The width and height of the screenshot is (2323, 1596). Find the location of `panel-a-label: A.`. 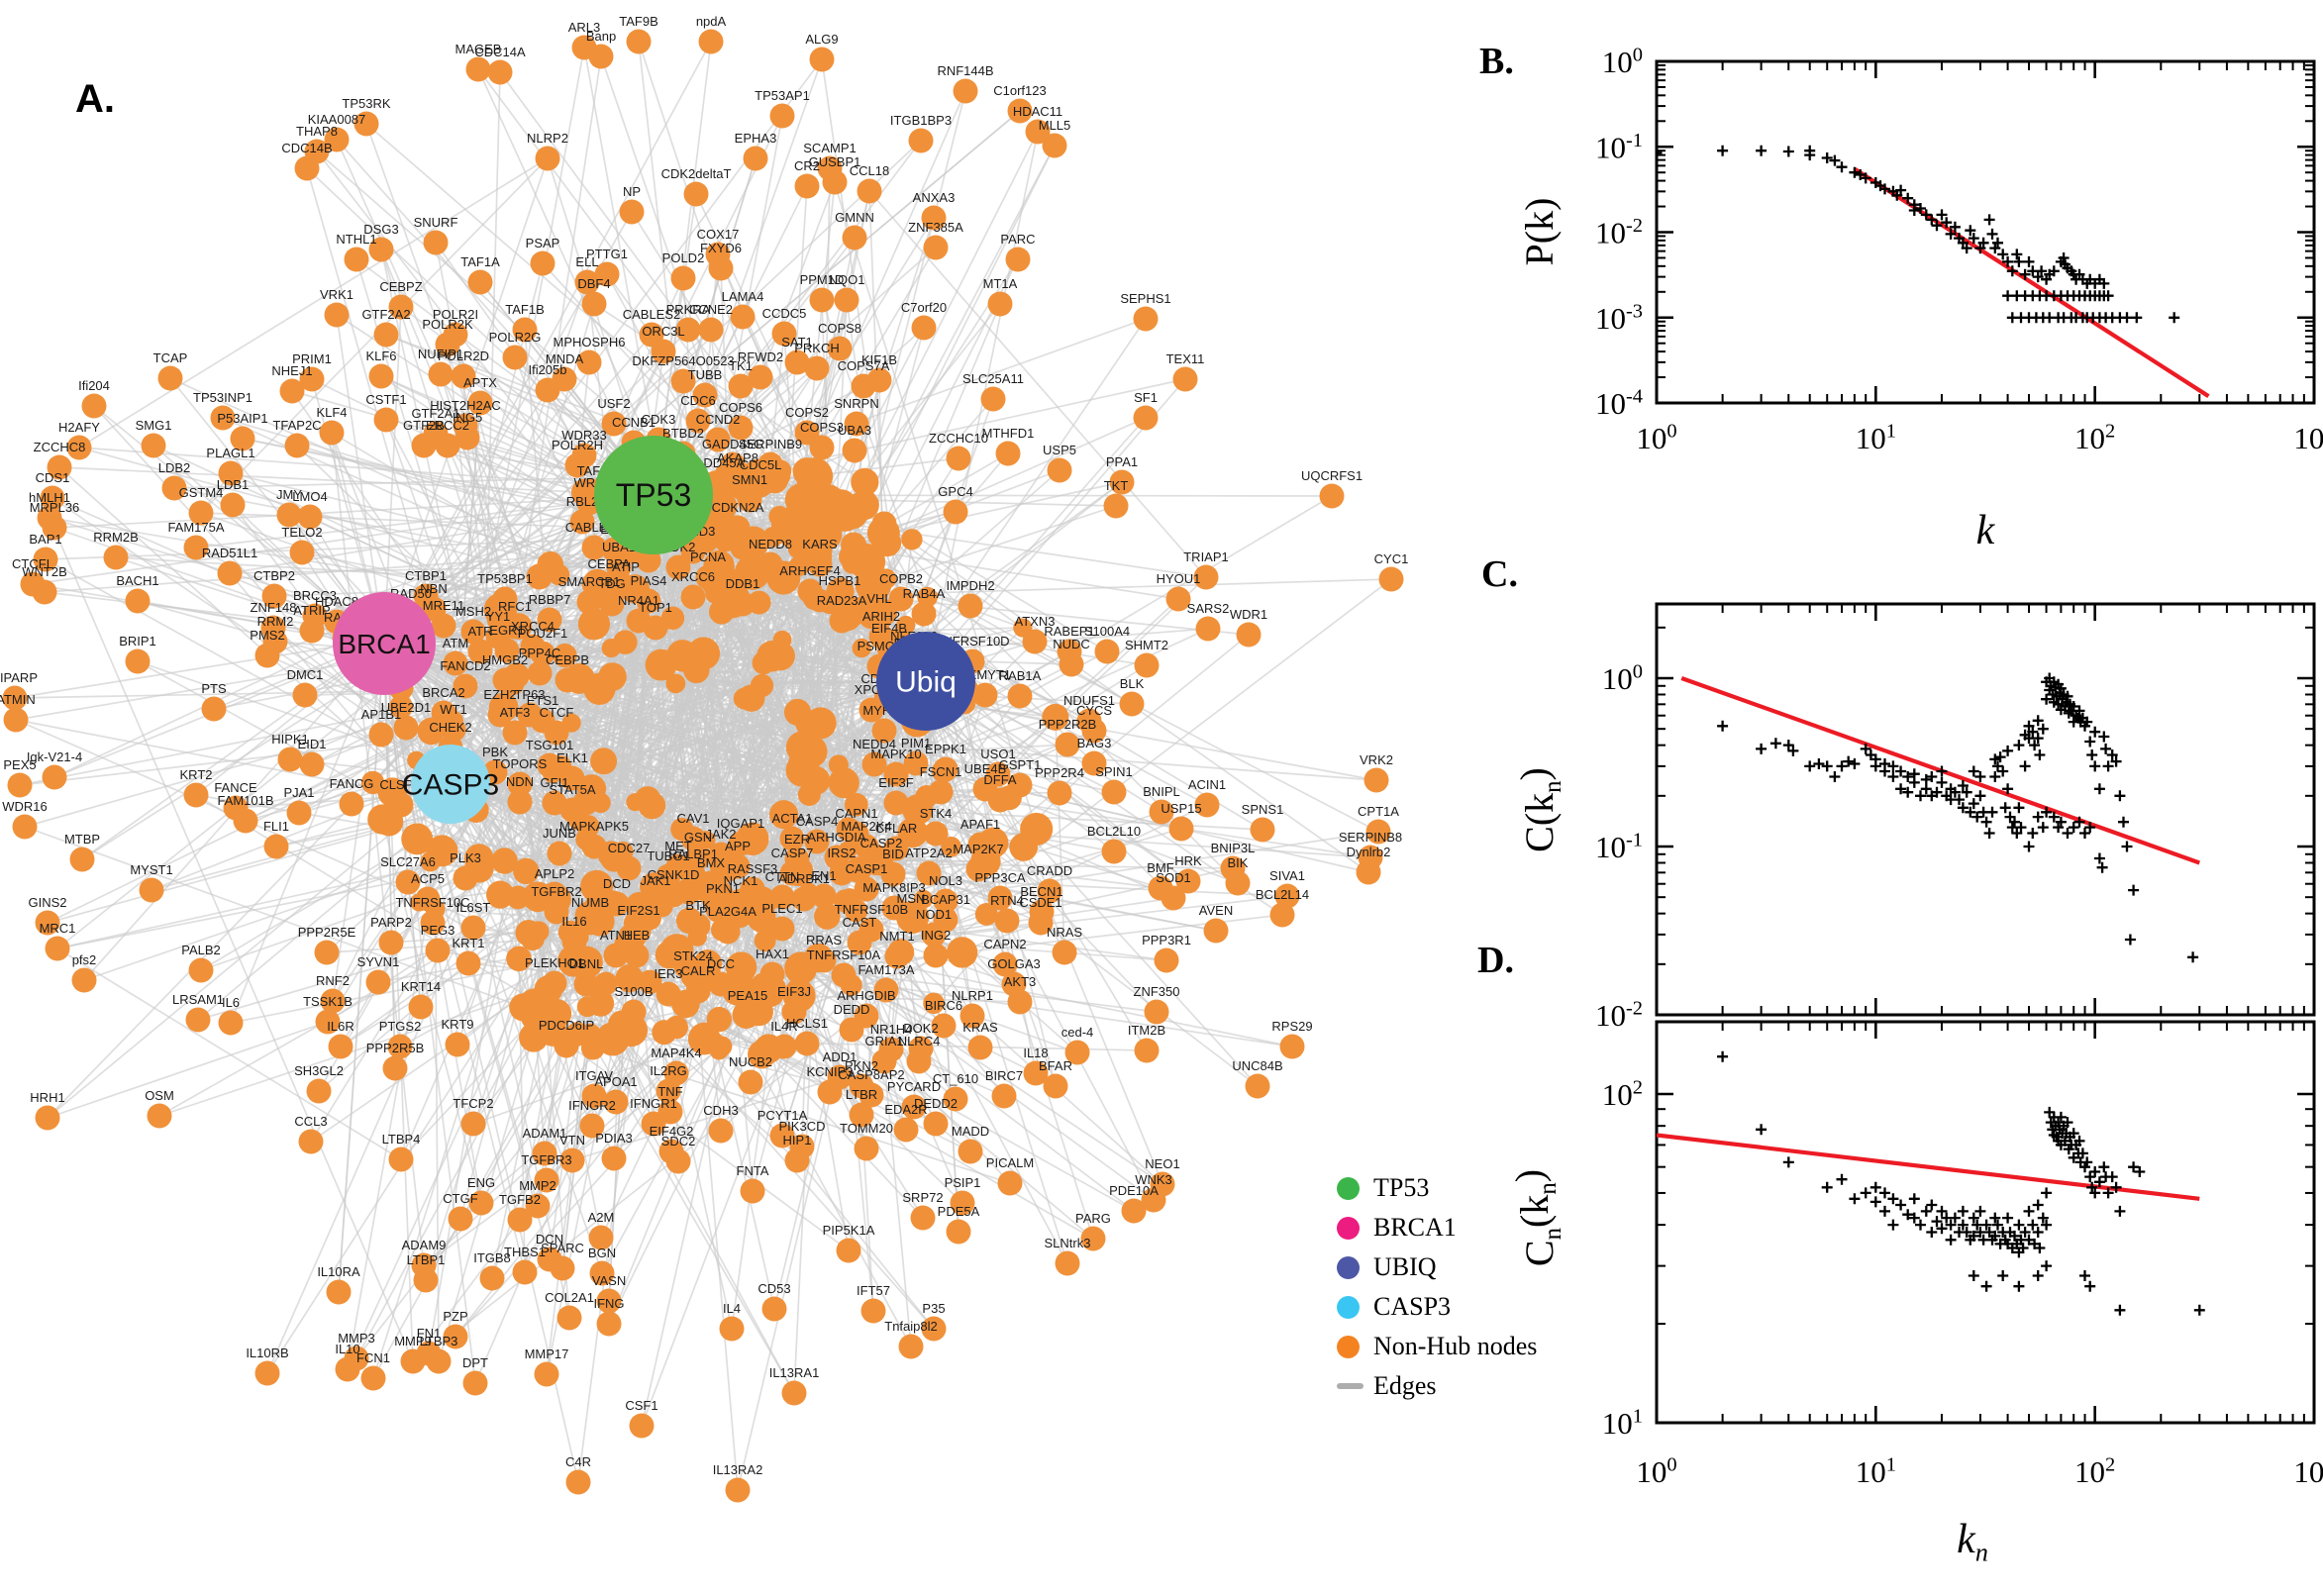

panel-a-label: A. is located at coordinates (95, 99).